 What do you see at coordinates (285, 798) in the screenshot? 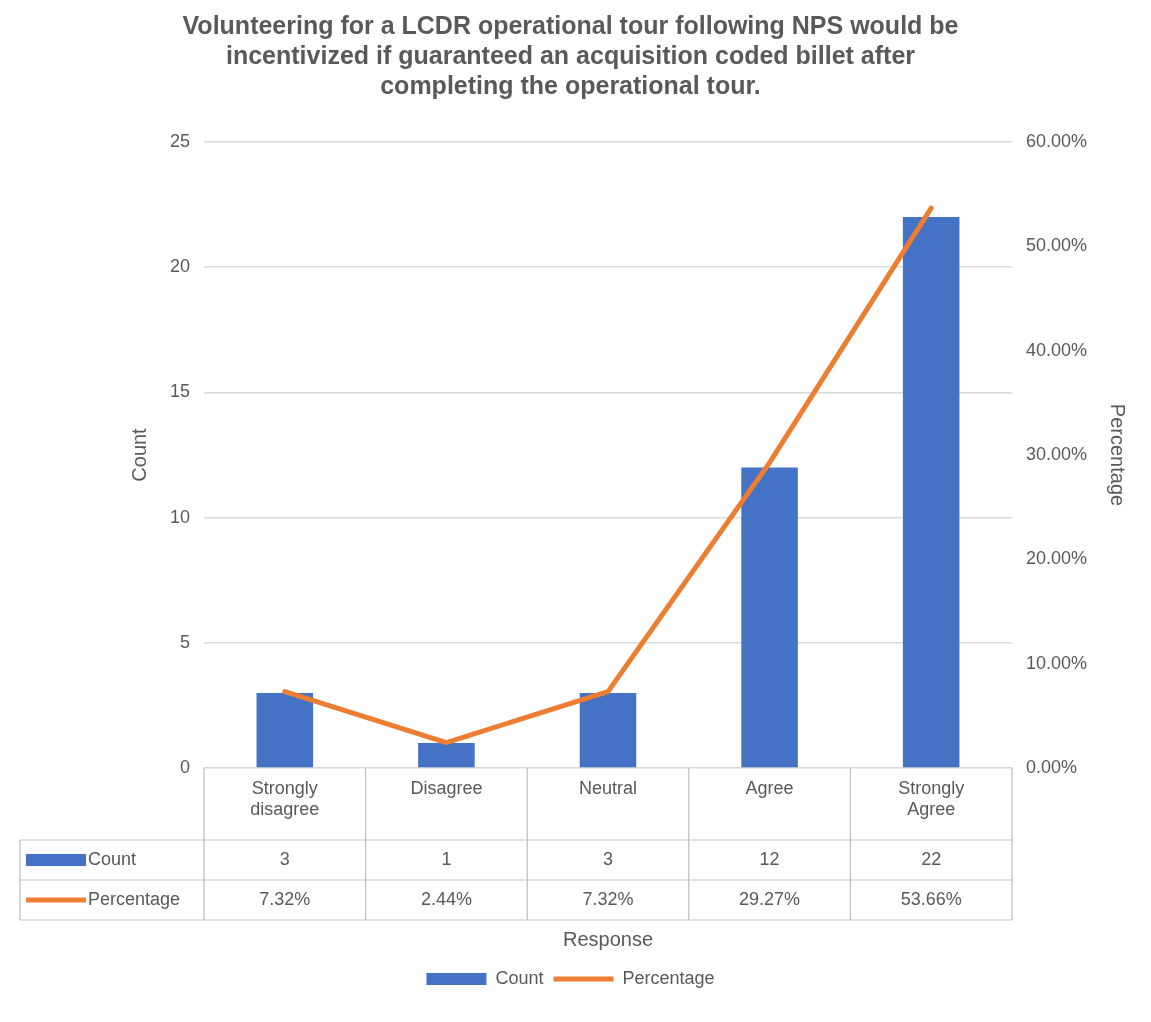
I see `x-tick-label: Strongly disagree` at bounding box center [285, 798].